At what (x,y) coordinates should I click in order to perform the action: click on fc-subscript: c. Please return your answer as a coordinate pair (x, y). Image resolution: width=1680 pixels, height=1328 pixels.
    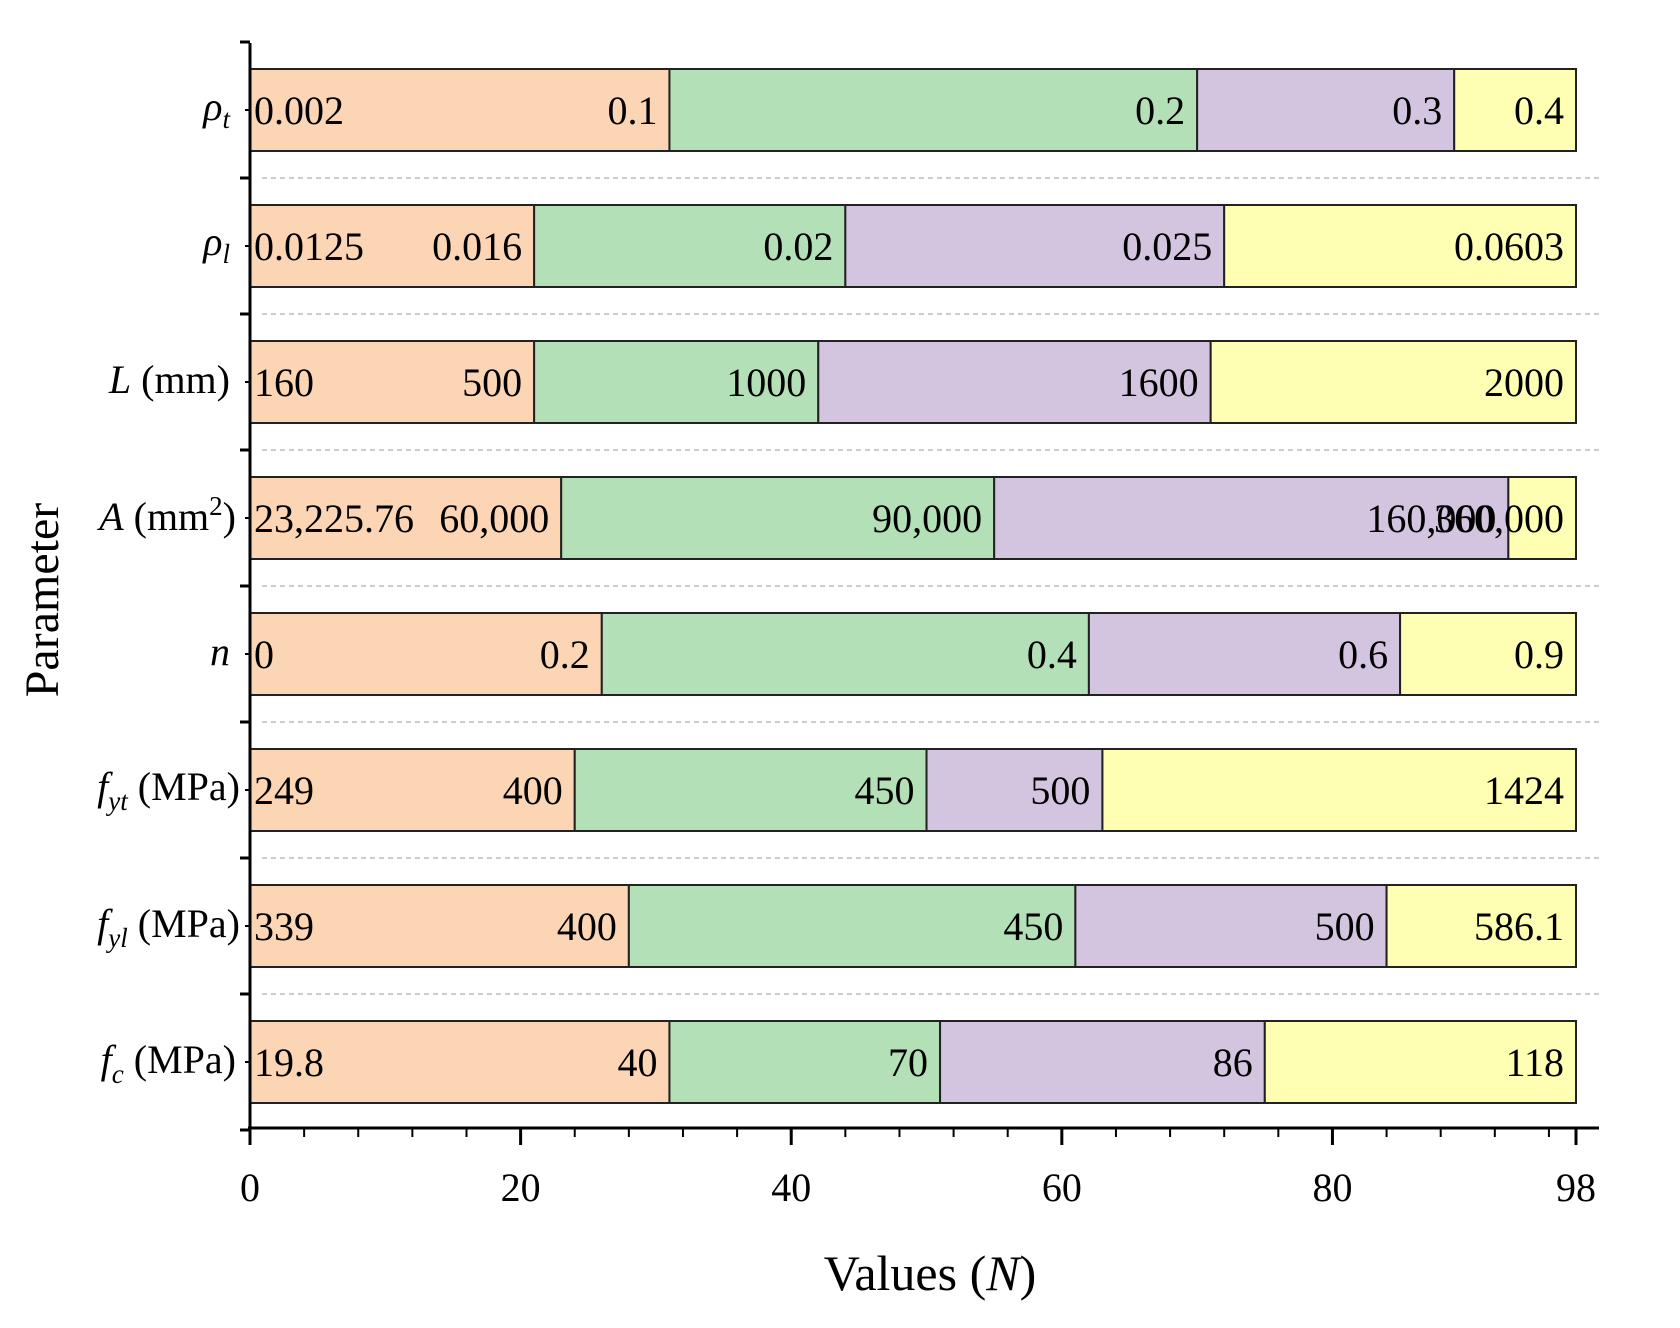
    Looking at the image, I should click on (118, 1074).